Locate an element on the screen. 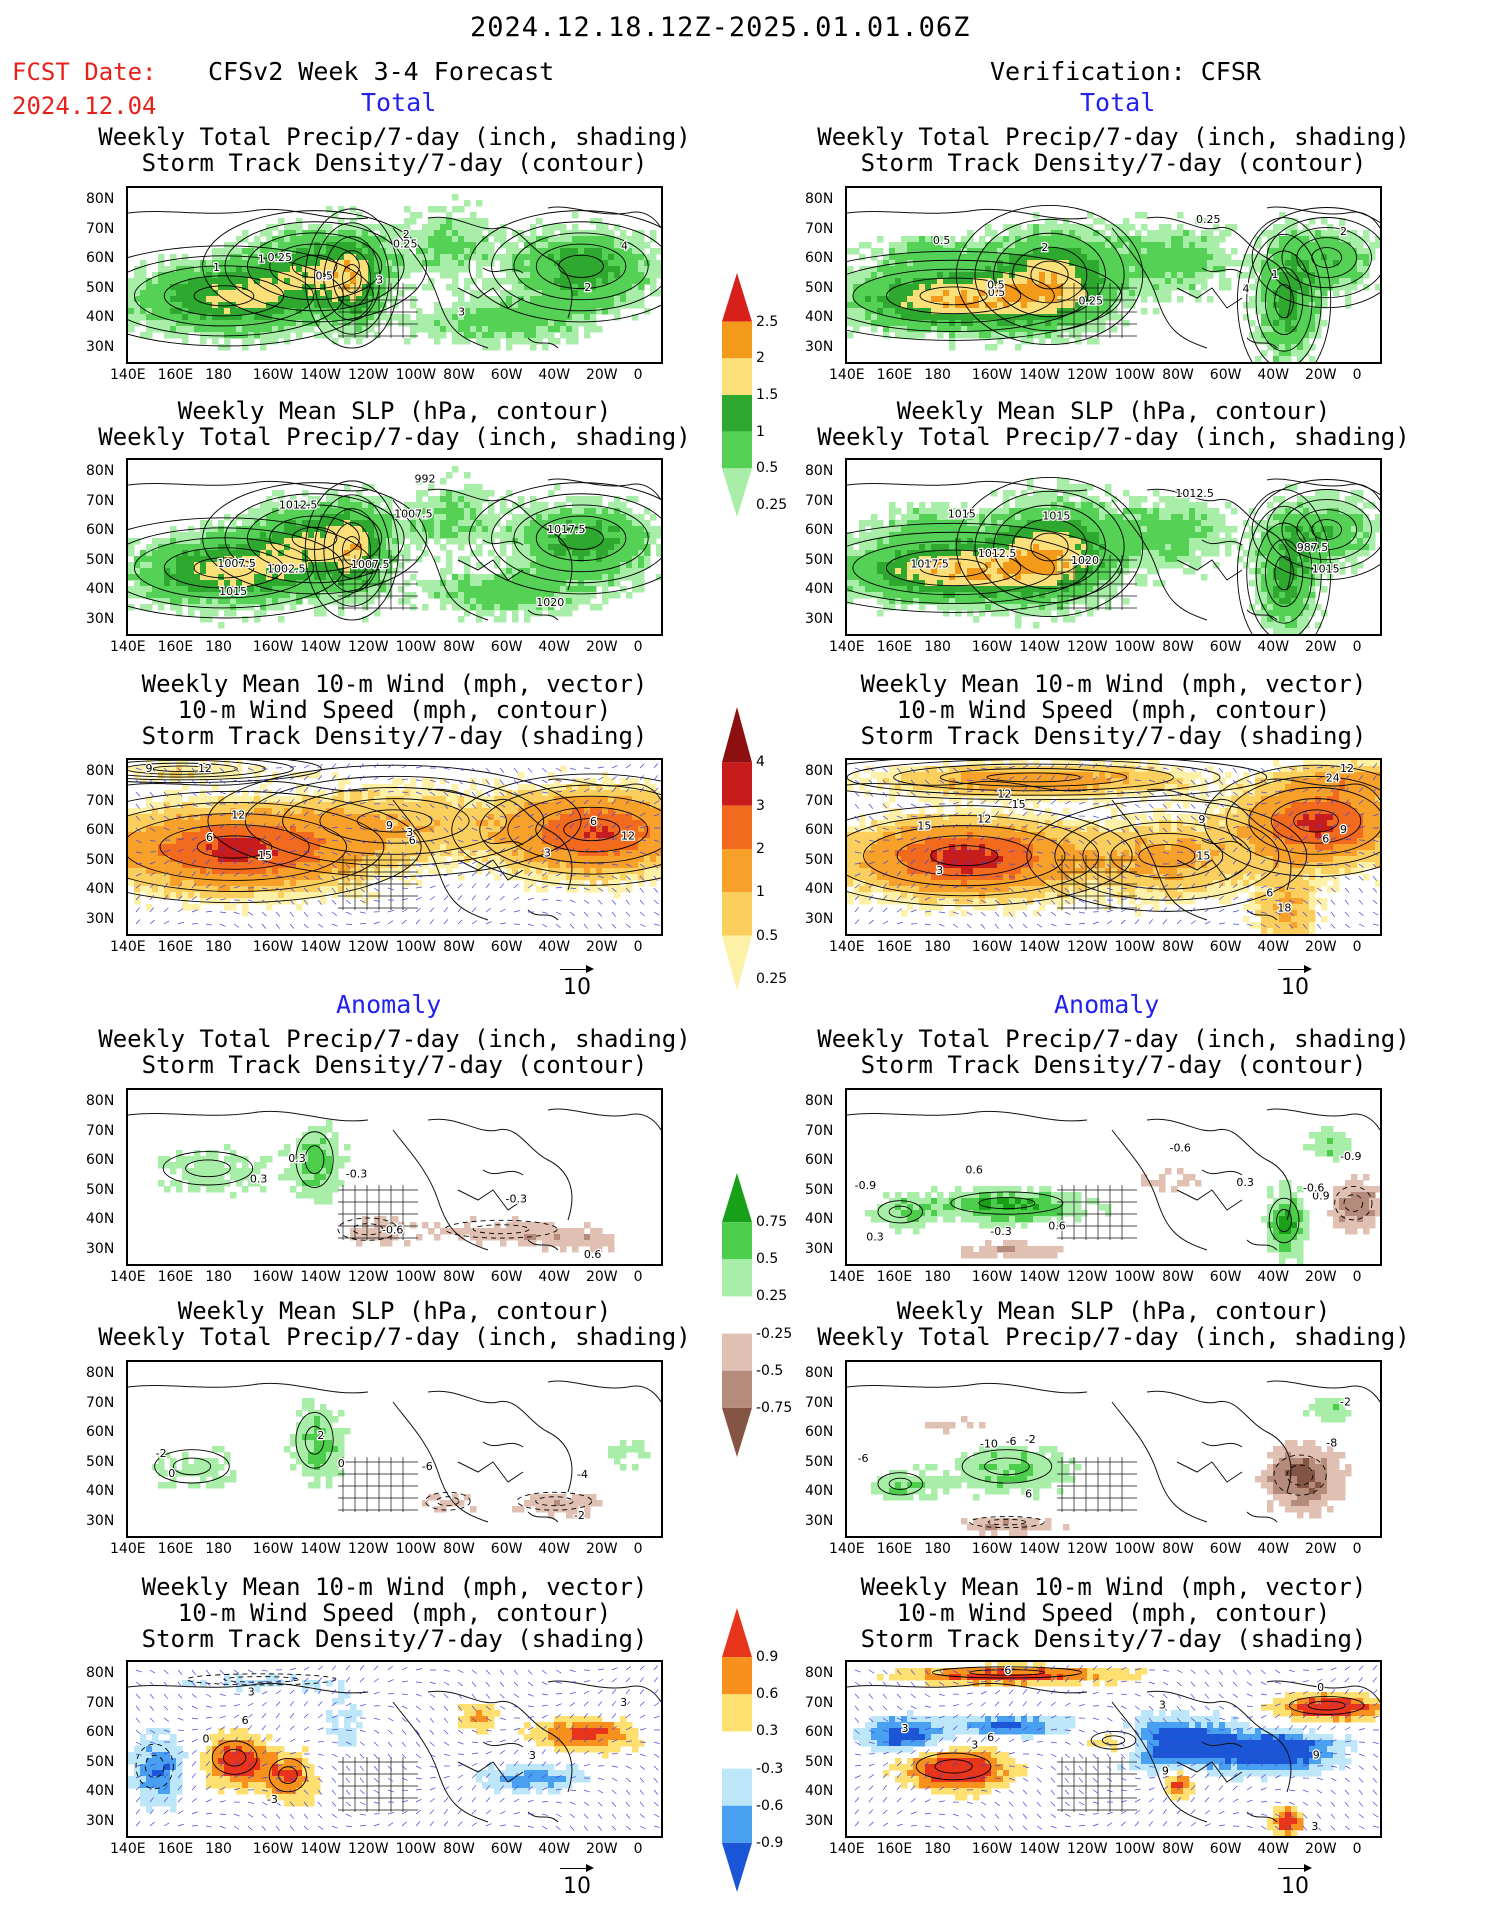  contour-label: 15 is located at coordinates (924, 825).